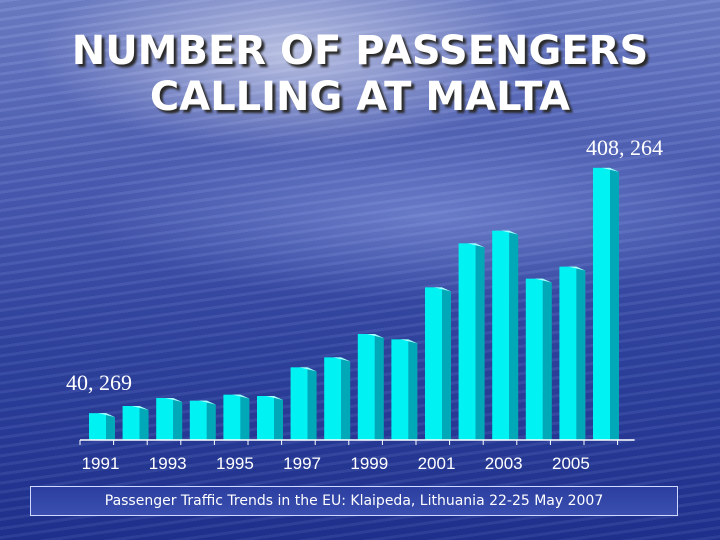 Image resolution: width=720 pixels, height=540 pixels. I want to click on bar-front-1997, so click(299, 403).